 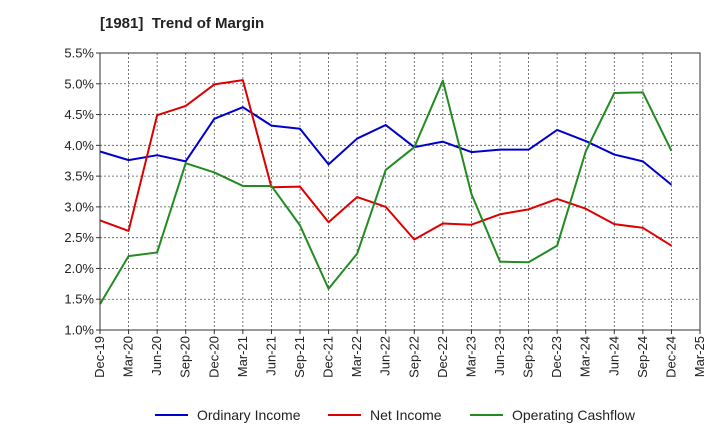 I want to click on x-tick-label: Dec-24, so click(x=670, y=357).